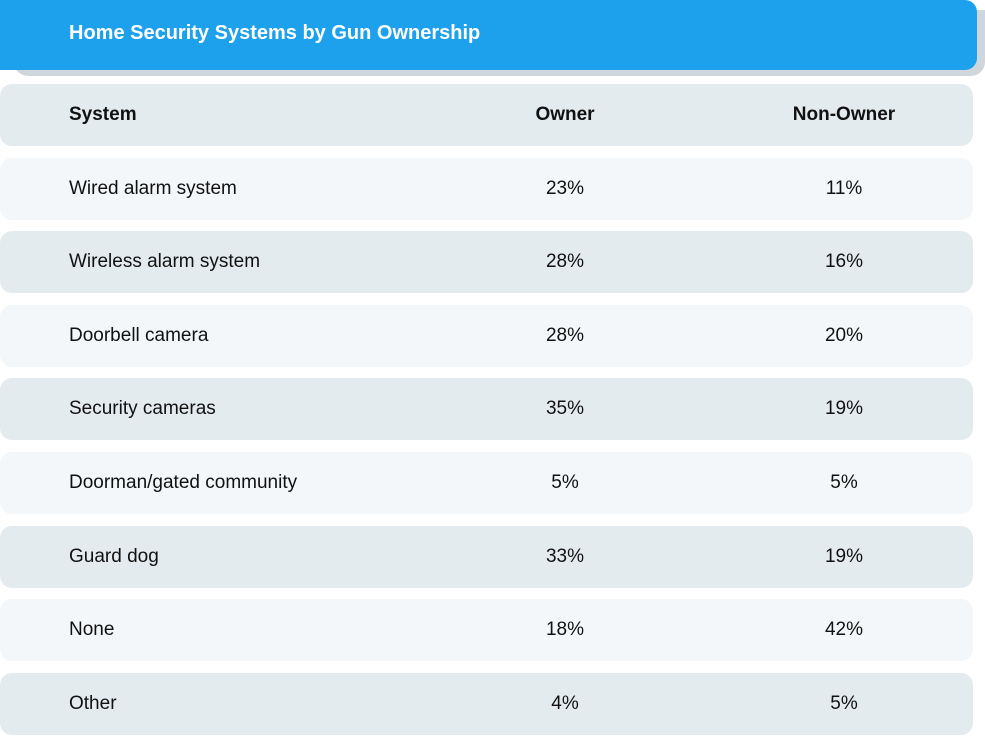  Describe the element at coordinates (486, 115) in the screenshot. I see `table-header-row: System Owner Non-Owner` at that location.